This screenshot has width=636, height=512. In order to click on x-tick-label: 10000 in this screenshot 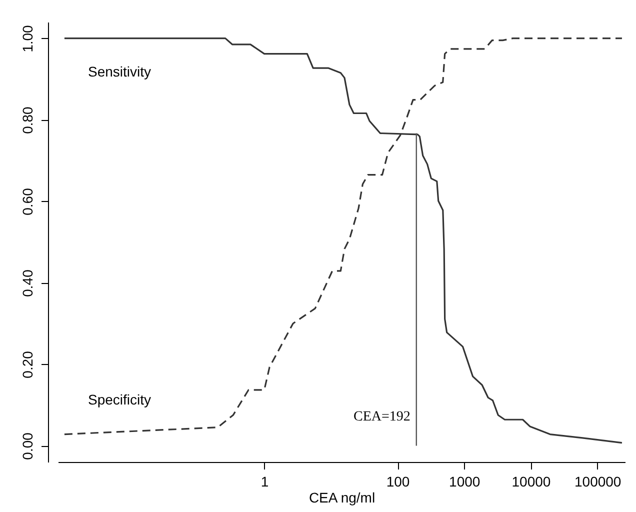, I will do `click(531, 482)`.